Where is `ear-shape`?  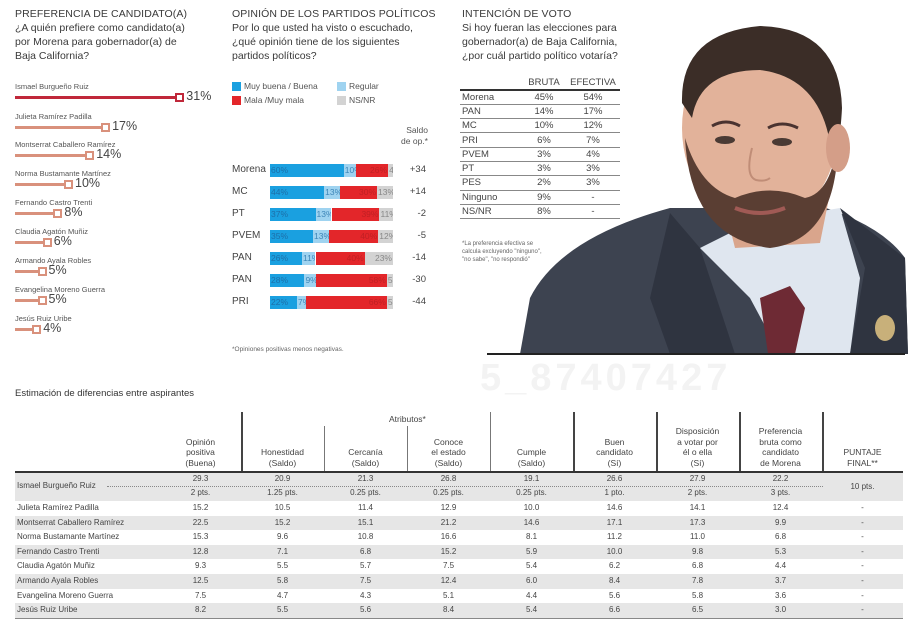
ear-shape is located at coordinates (838, 148).